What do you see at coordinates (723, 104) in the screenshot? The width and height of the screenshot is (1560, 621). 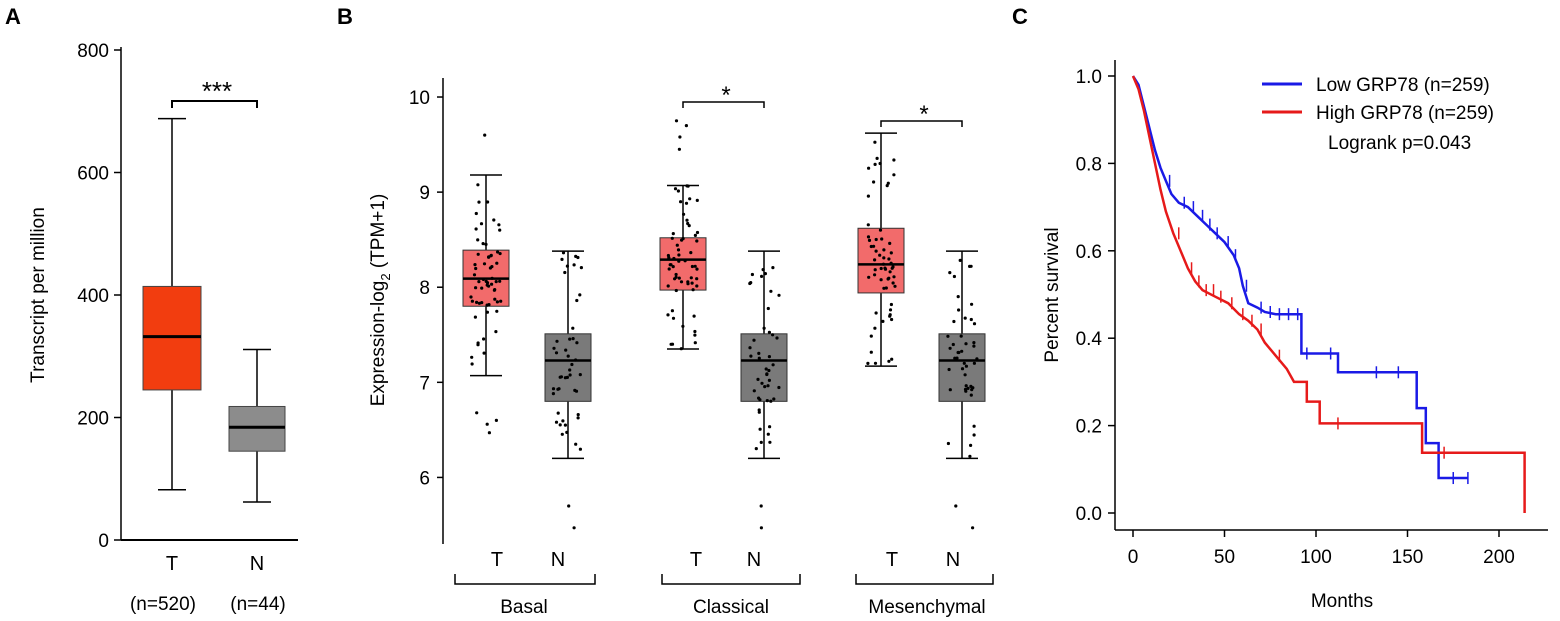 I see `panel-b-classical-bracket` at bounding box center [723, 104].